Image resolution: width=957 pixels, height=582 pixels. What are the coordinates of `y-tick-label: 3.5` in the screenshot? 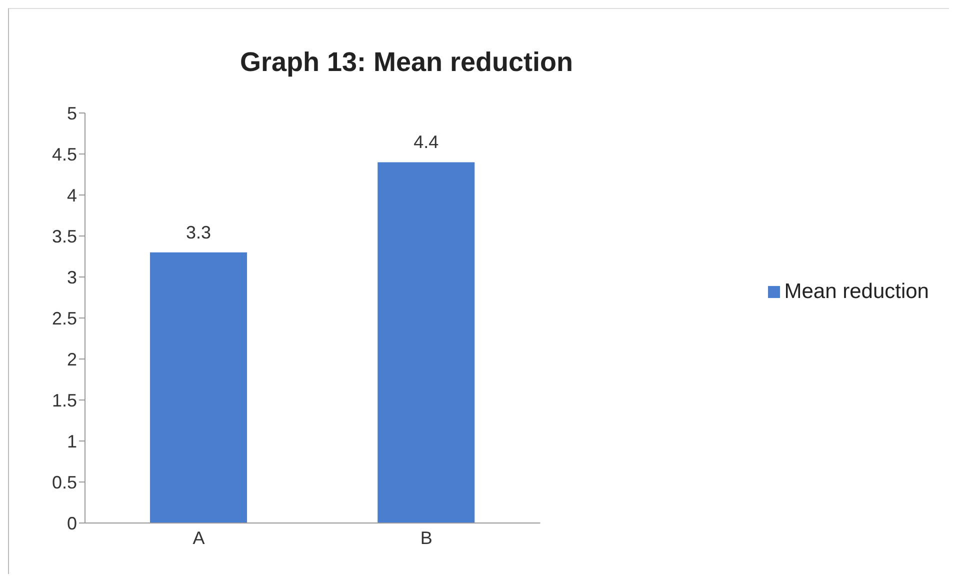 It's located at (64, 236).